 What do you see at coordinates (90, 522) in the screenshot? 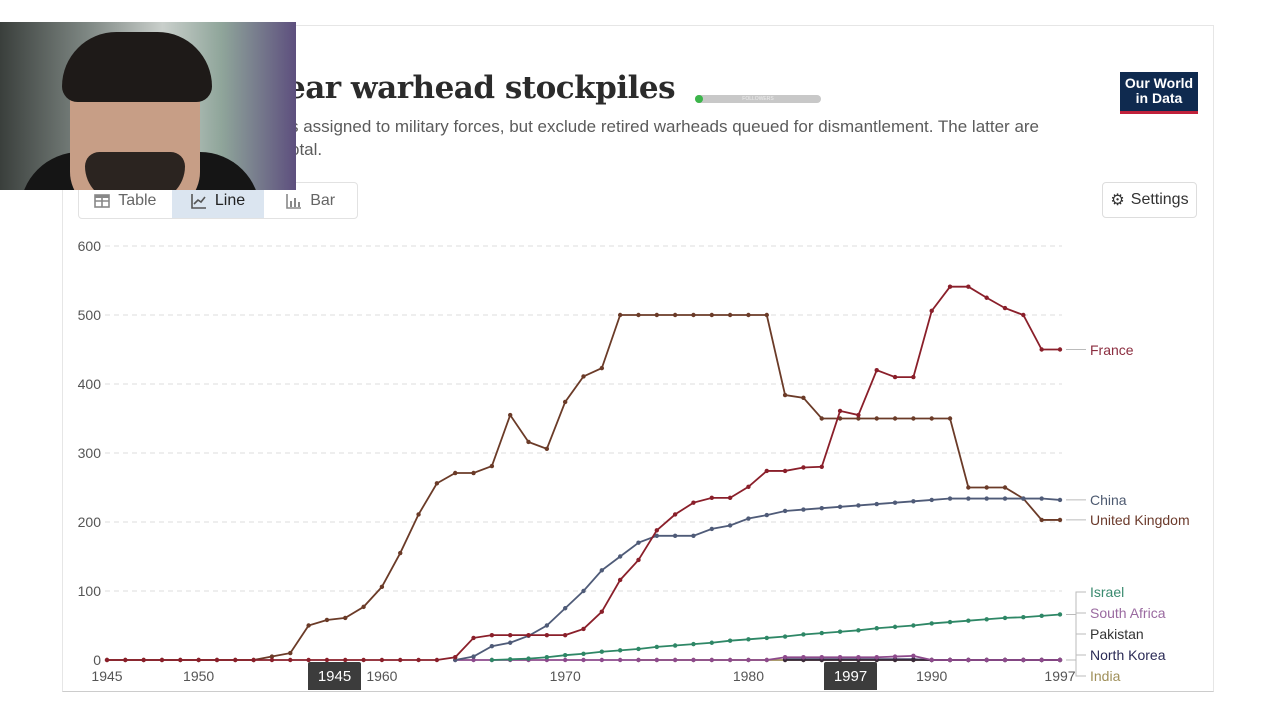
I see `y-tick-label: 200` at bounding box center [90, 522].